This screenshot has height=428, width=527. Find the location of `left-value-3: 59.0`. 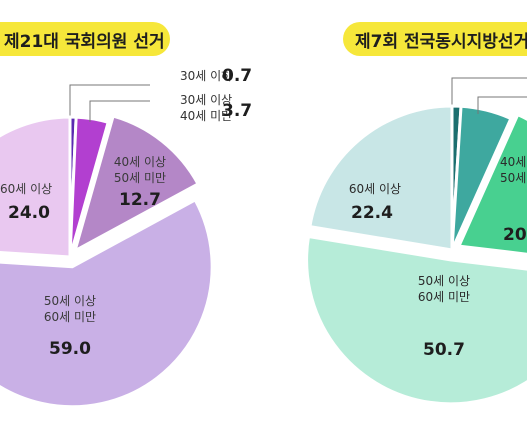

left-value-3: 59.0 is located at coordinates (70, 349).